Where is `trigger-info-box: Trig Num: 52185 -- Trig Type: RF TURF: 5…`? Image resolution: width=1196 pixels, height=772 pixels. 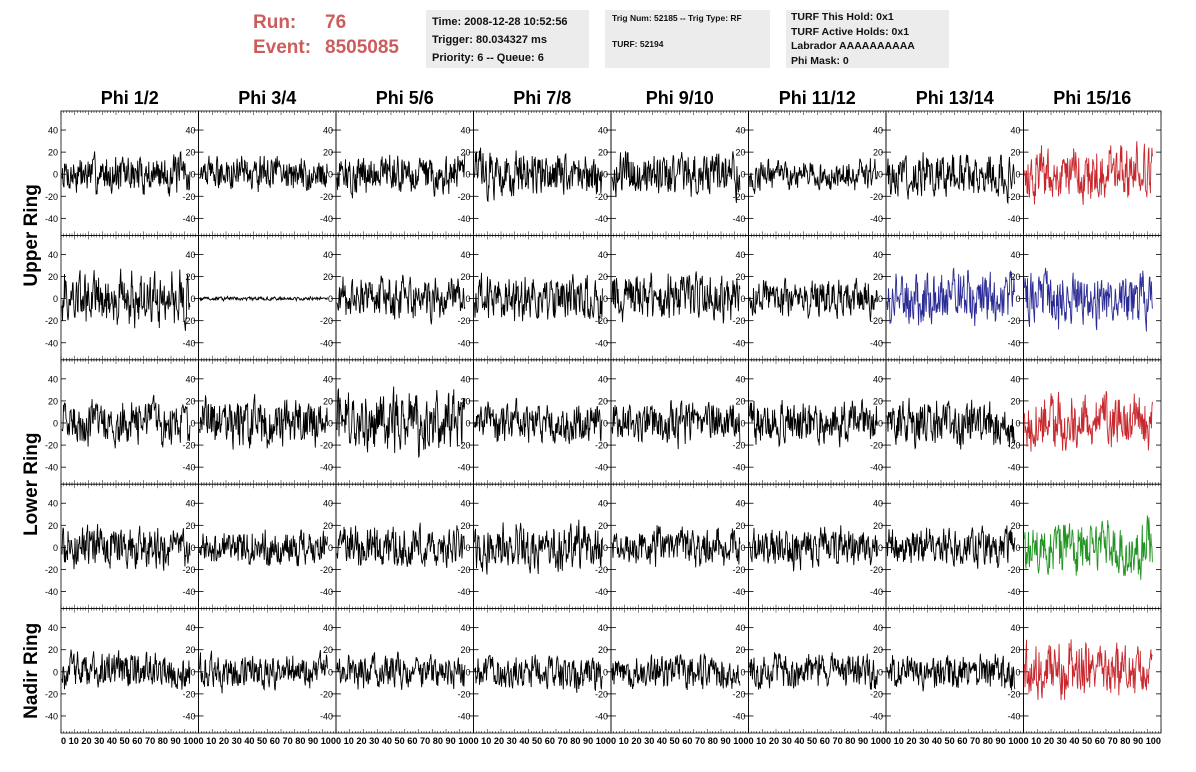 trigger-info-box: Trig Num: 52185 -- Trig Type: RF TURF: 5… is located at coordinates (687, 39).